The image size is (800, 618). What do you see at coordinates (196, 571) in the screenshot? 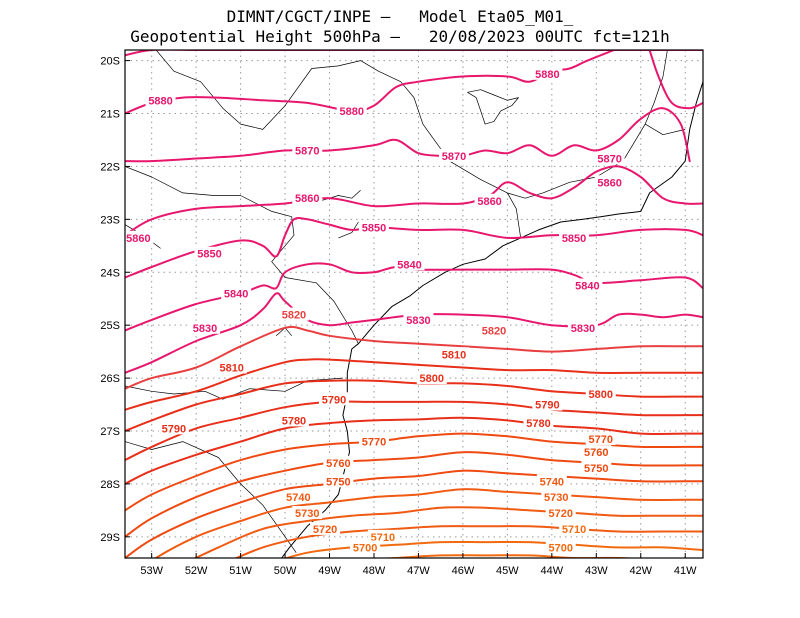
I see `x-tick-label: 52W` at bounding box center [196, 571].